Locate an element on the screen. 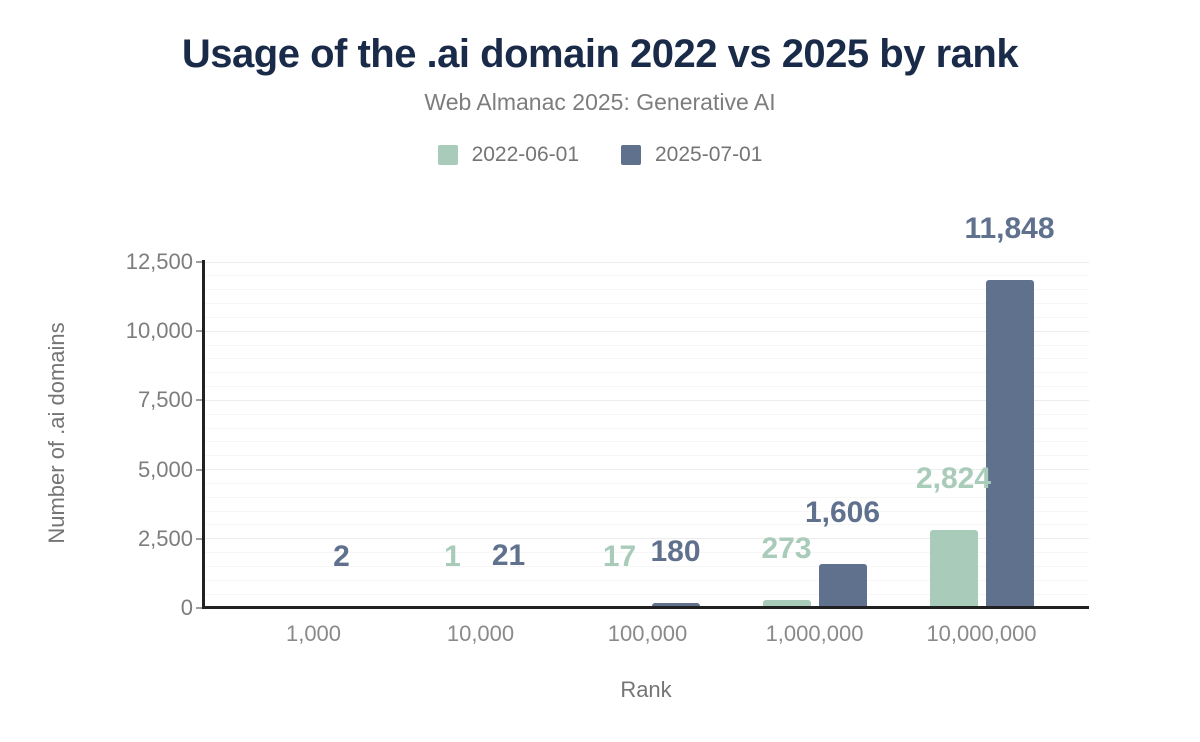 The width and height of the screenshot is (1200, 742). y-tick-label: 5,000 is located at coordinates (165, 469).